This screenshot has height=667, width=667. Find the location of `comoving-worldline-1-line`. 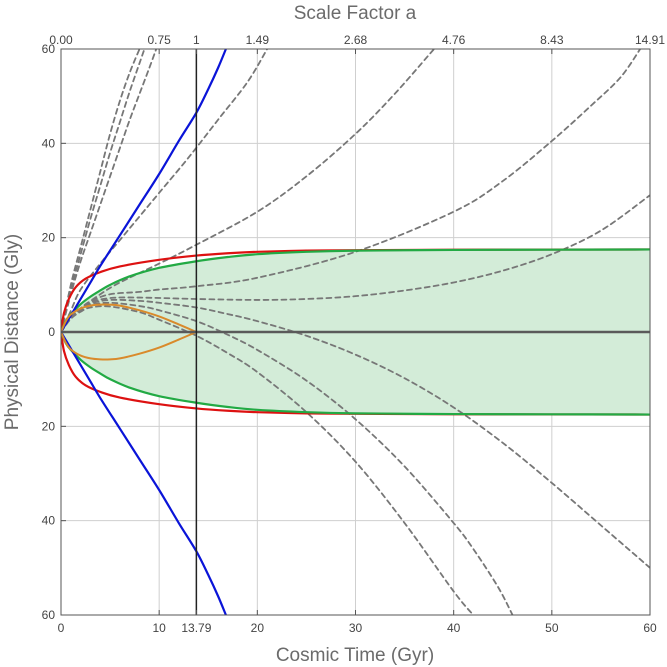

comoving-worldline-1-line is located at coordinates (101, 191).